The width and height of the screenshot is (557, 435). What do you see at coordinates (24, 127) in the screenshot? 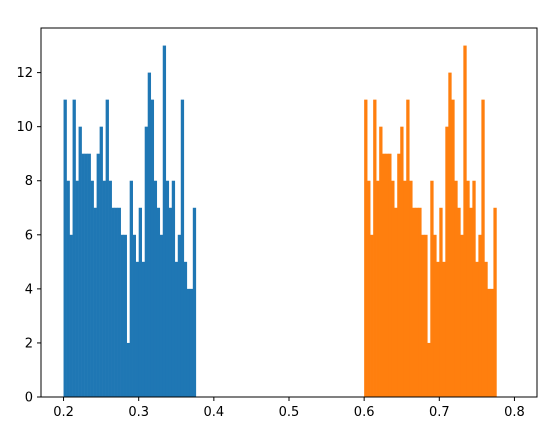
I see `y-tick-label: 10` at bounding box center [24, 127].